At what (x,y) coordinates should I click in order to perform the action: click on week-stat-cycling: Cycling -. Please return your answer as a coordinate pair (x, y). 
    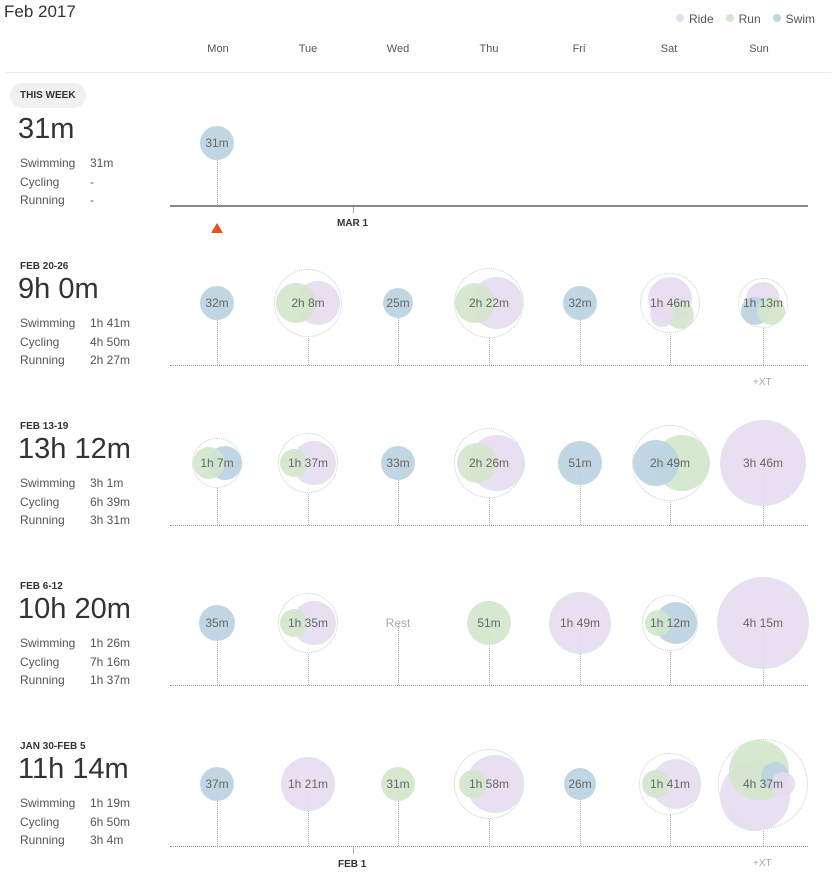
    Looking at the image, I should click on (57, 182).